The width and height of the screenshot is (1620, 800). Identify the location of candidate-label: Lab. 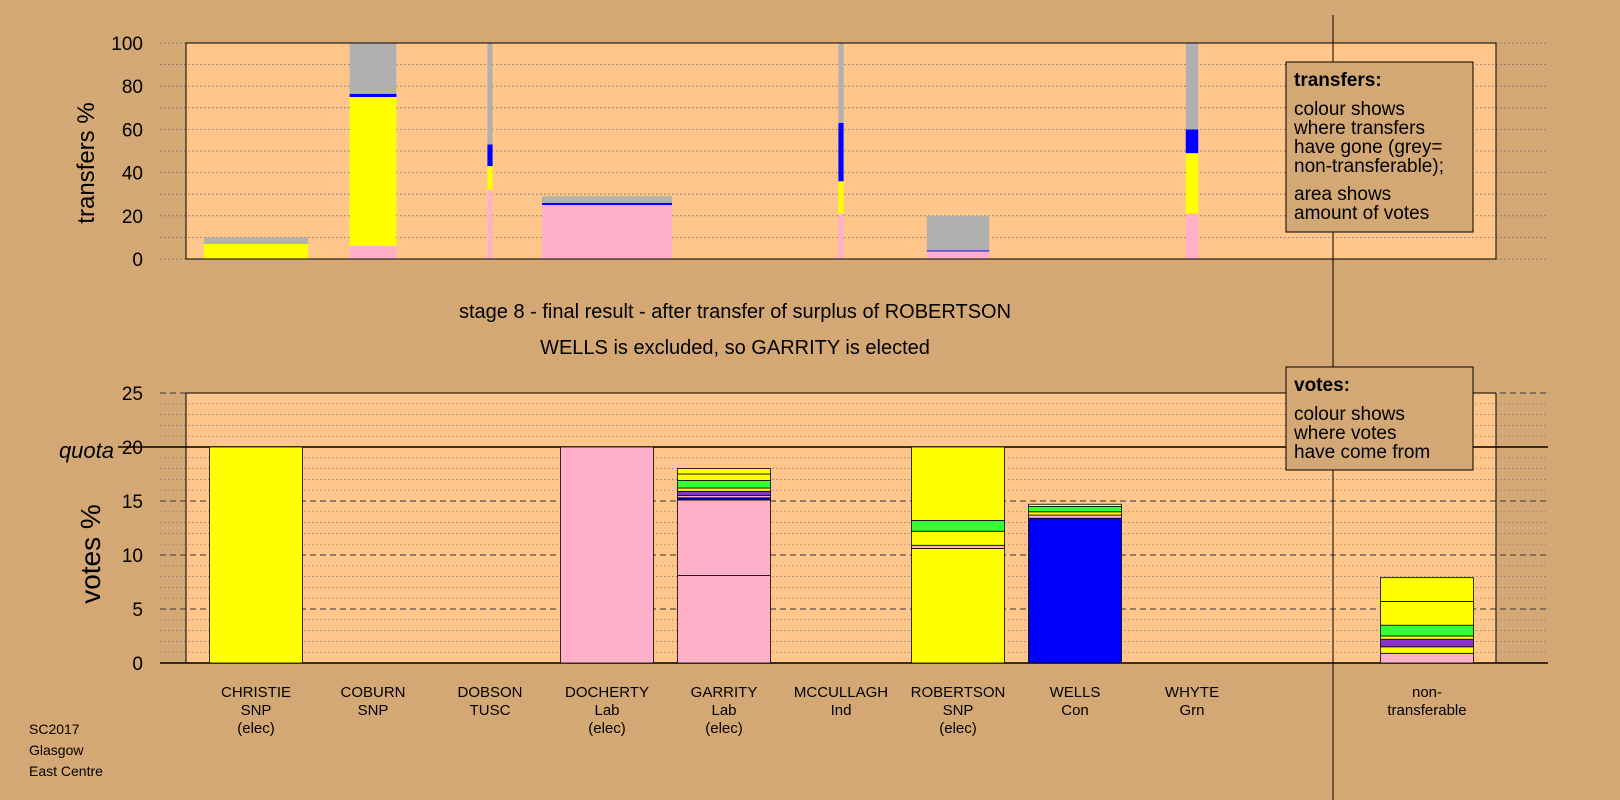
(723, 710).